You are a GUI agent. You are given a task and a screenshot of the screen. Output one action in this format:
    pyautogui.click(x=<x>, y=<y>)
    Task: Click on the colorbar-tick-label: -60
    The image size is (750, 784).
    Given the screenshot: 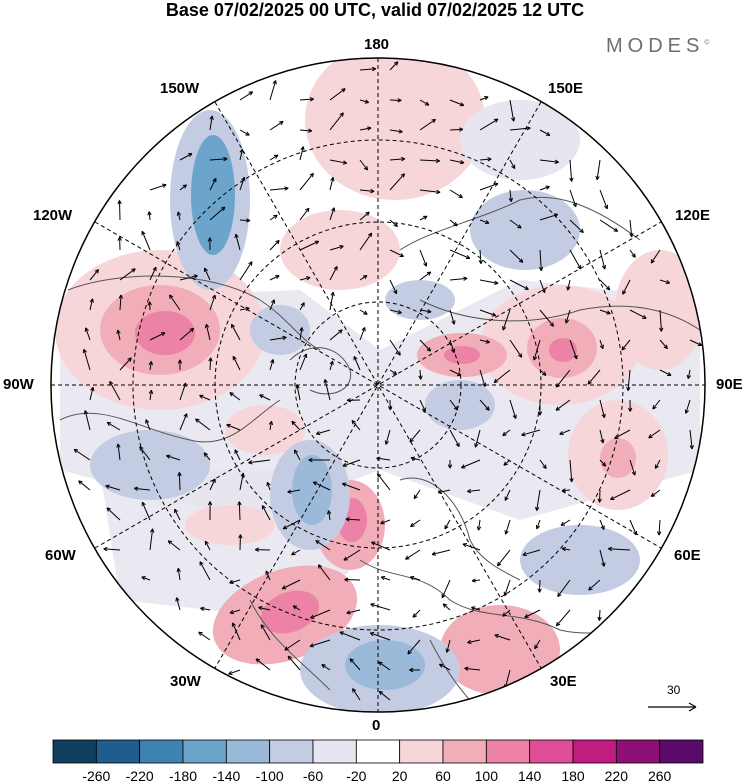 What is the action you would take?
    pyautogui.click(x=313, y=776)
    